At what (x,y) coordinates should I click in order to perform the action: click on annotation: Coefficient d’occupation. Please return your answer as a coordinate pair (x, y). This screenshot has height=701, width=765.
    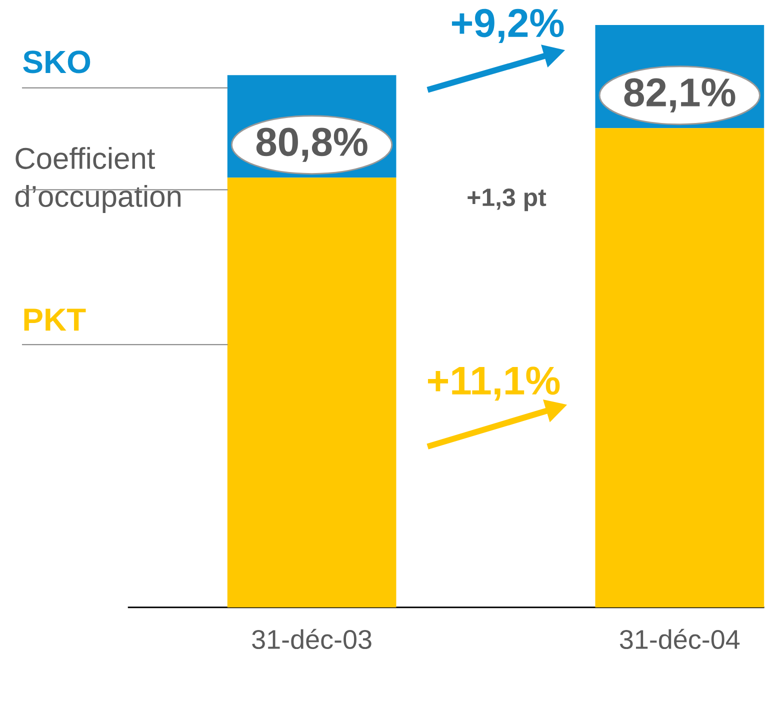
    Looking at the image, I should click on (98, 179).